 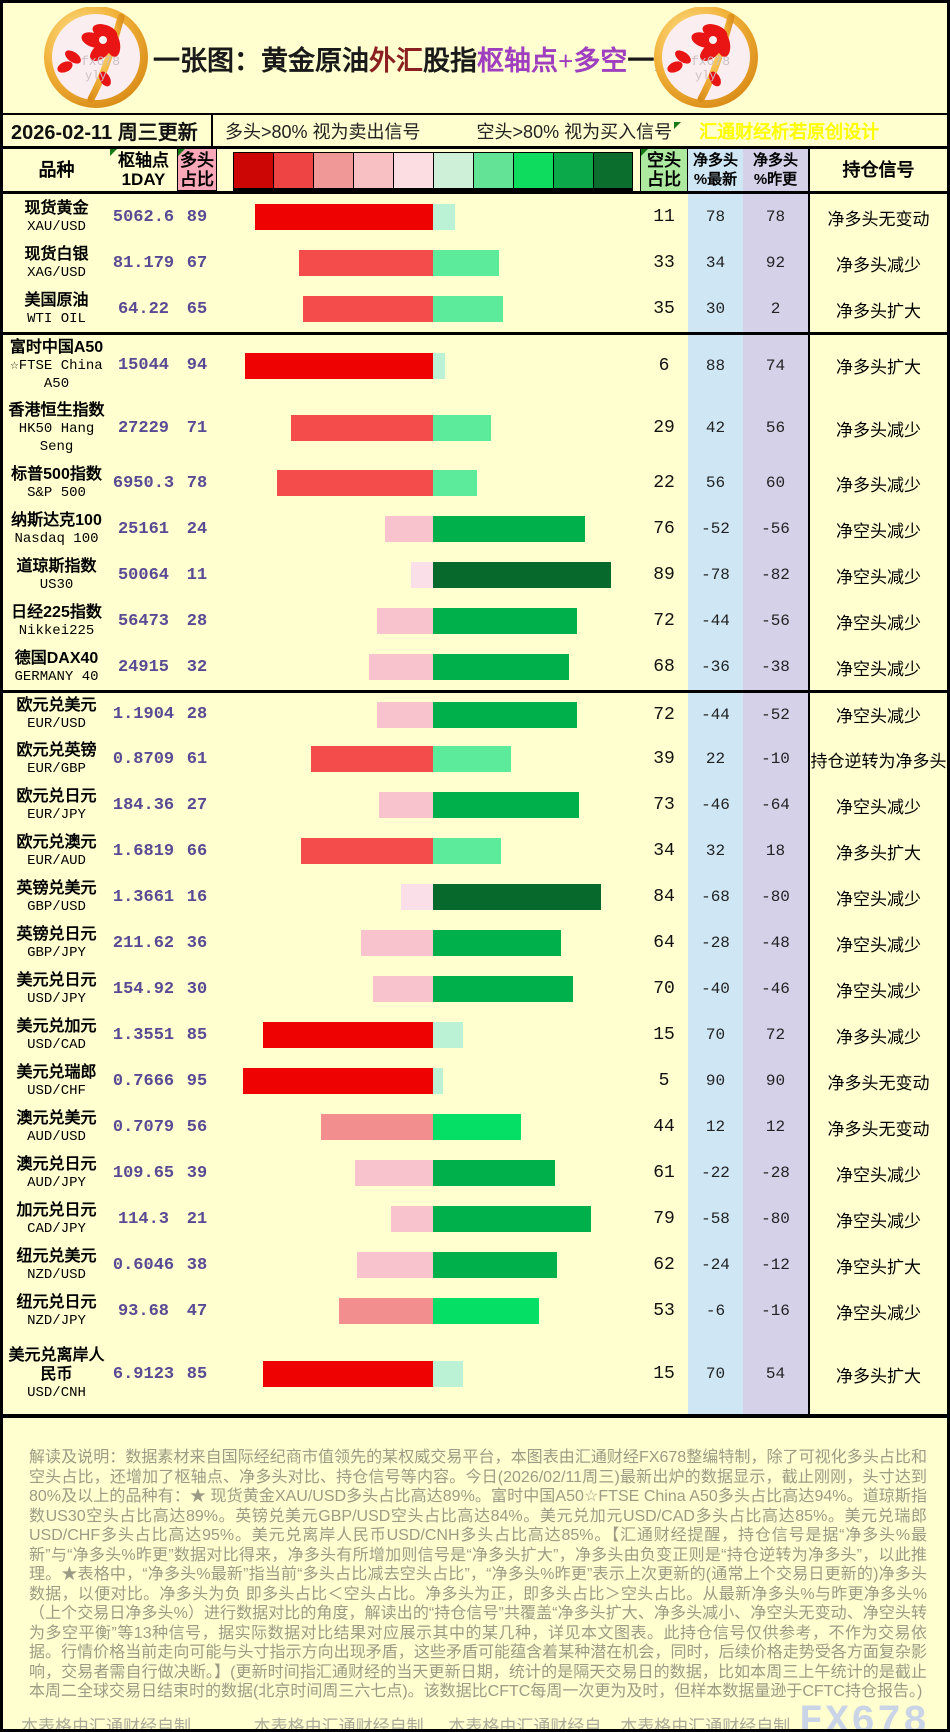 What do you see at coordinates (56, 888) in the screenshot?
I see `product-name-cn: 英镑兑美元` at bounding box center [56, 888].